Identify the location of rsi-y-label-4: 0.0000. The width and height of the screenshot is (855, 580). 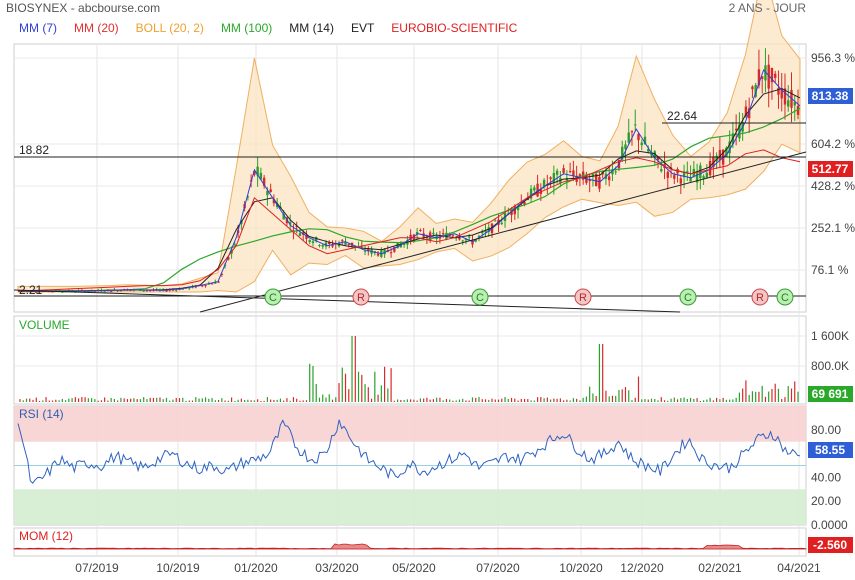
(829, 525).